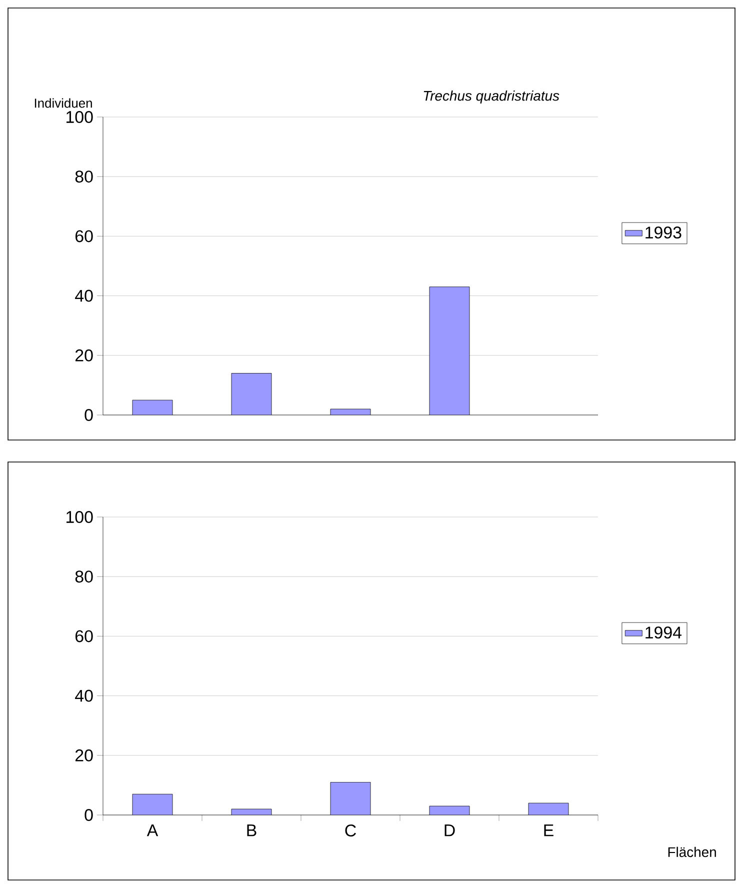 The width and height of the screenshot is (742, 890). Describe the element at coordinates (664, 632) in the screenshot. I see `legend-label: 1994` at that location.